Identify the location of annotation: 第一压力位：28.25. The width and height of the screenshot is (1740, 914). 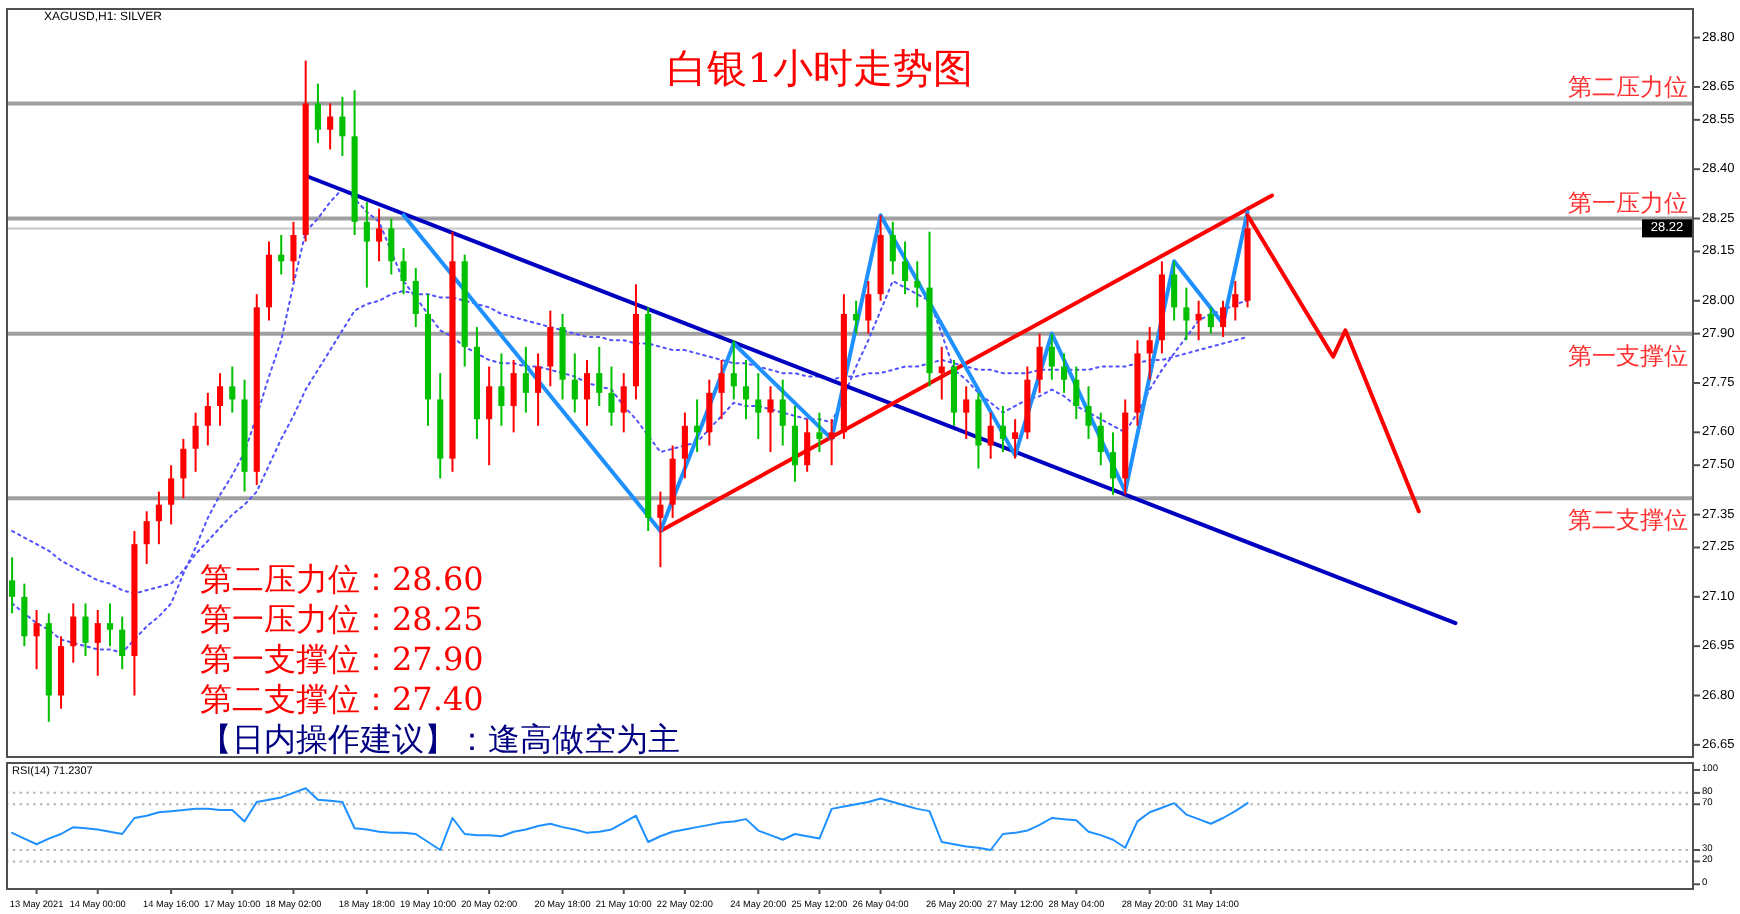
(342, 619).